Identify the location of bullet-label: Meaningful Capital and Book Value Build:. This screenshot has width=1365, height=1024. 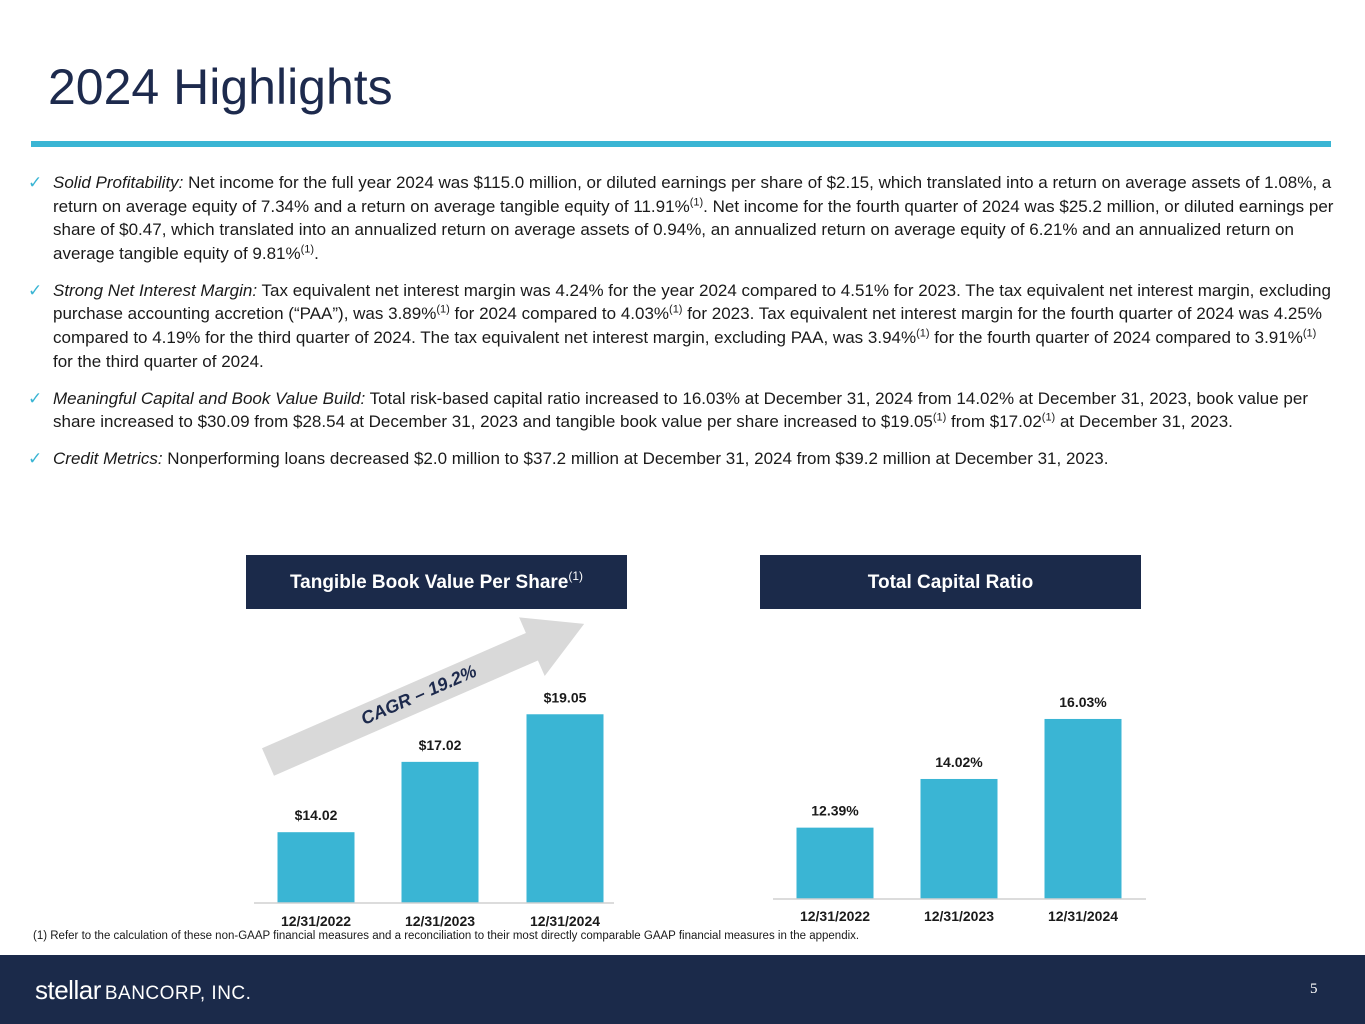
(209, 398).